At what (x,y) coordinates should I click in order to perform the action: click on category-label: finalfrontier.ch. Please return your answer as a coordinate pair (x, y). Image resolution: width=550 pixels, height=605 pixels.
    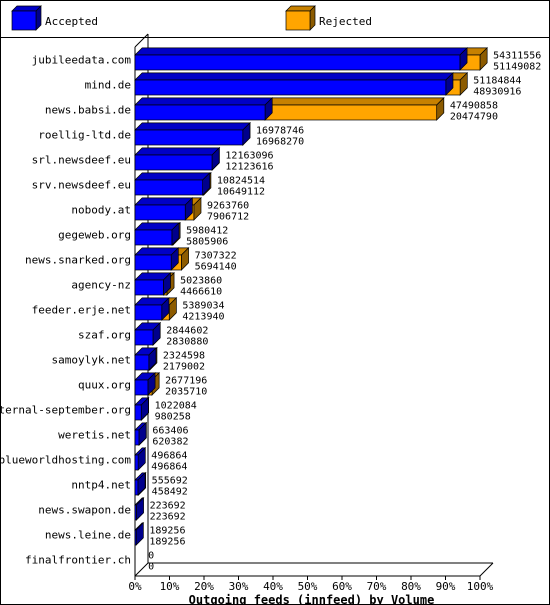
    Looking at the image, I should click on (78, 560).